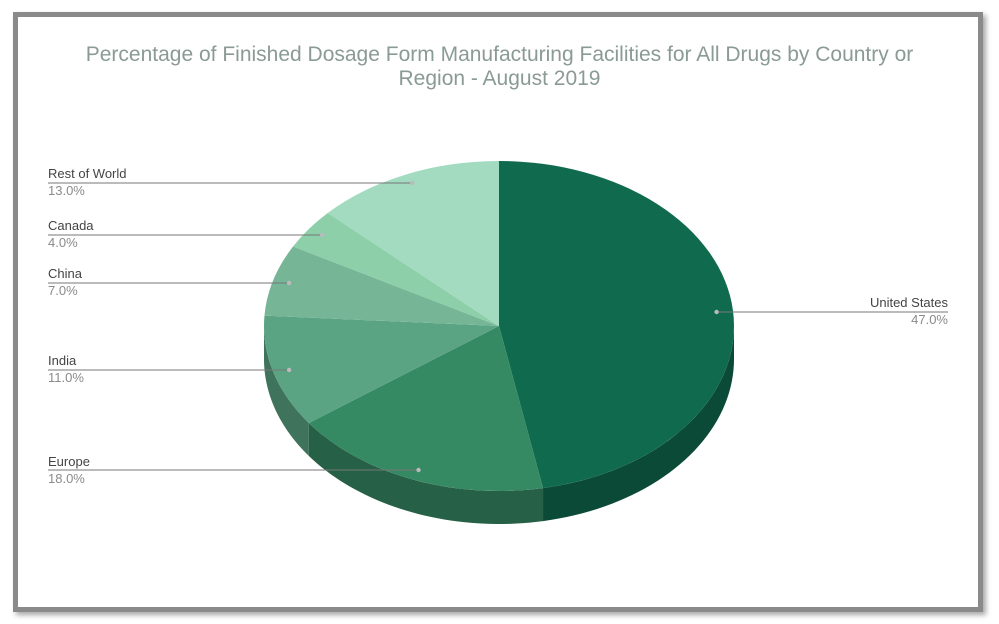  What do you see at coordinates (716, 312) in the screenshot?
I see `leader-dot-united-states` at bounding box center [716, 312].